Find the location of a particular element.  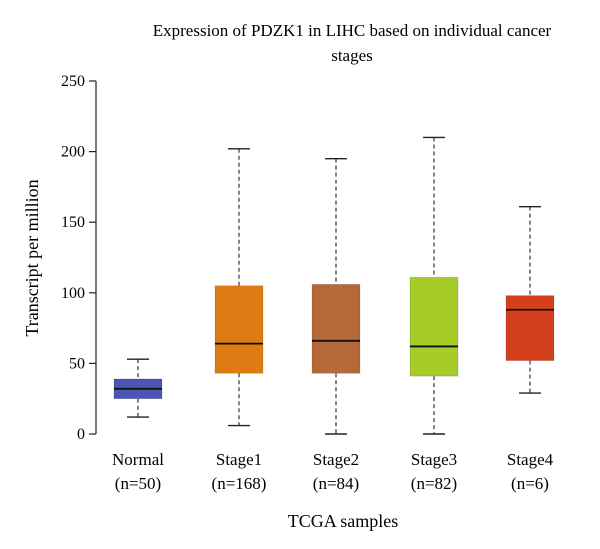

y-tick-label-1: 50 is located at coordinates (77, 363).